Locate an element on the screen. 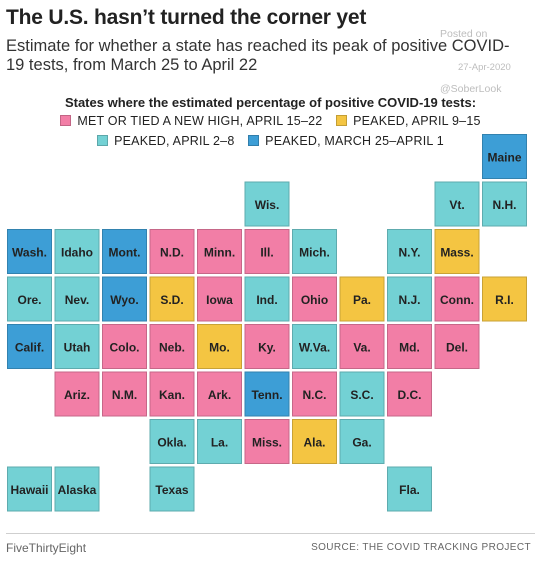  state-label: Hawaii is located at coordinates (29, 490).